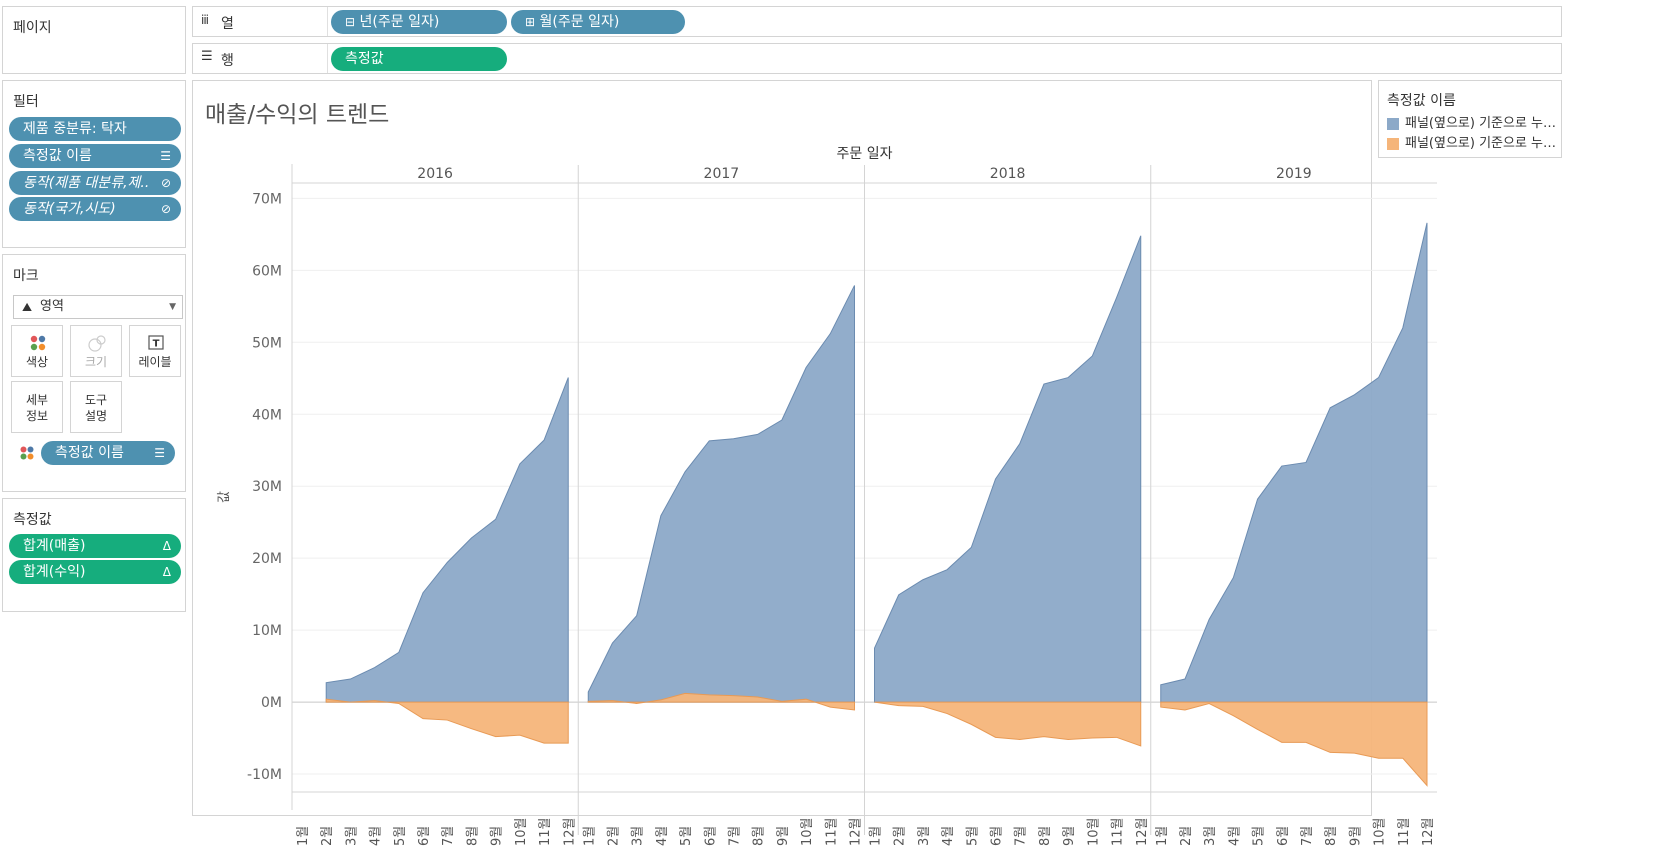  What do you see at coordinates (95, 546) in the screenshot?
I see `measure-pill-sales: 합계(매출) Δ` at bounding box center [95, 546].